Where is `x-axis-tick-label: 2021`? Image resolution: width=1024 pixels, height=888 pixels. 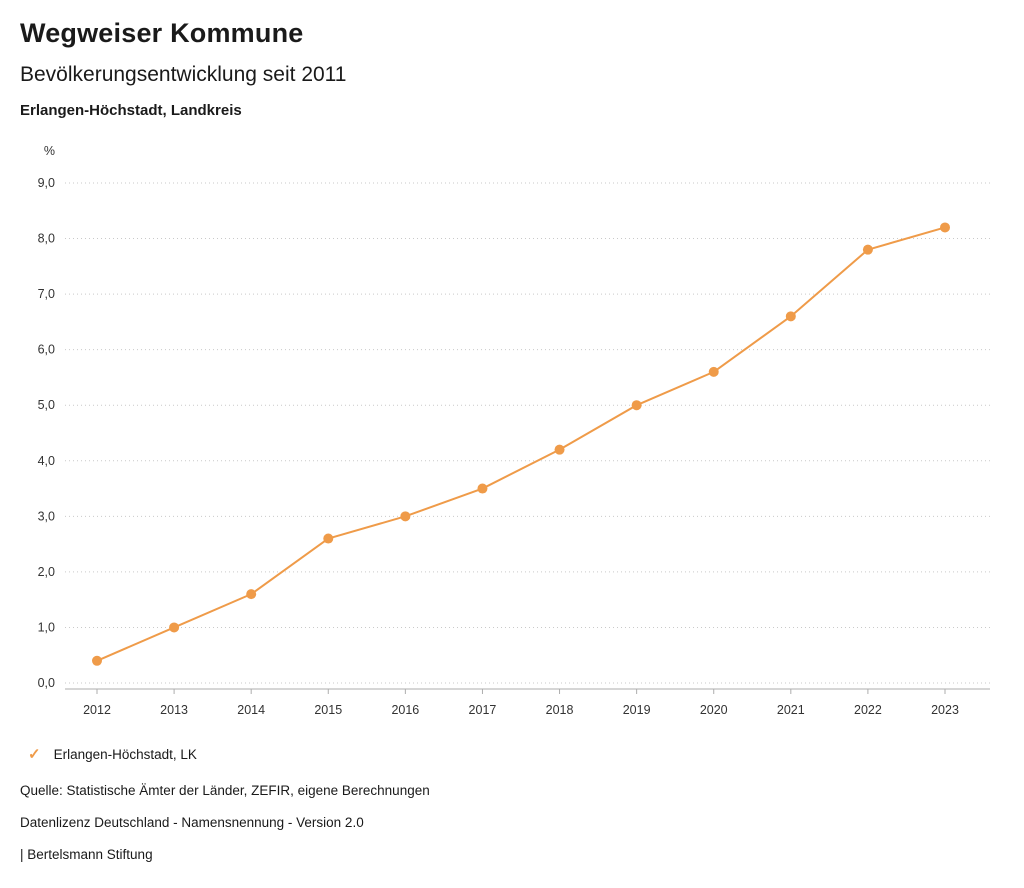 x-axis-tick-label: 2021 is located at coordinates (791, 710).